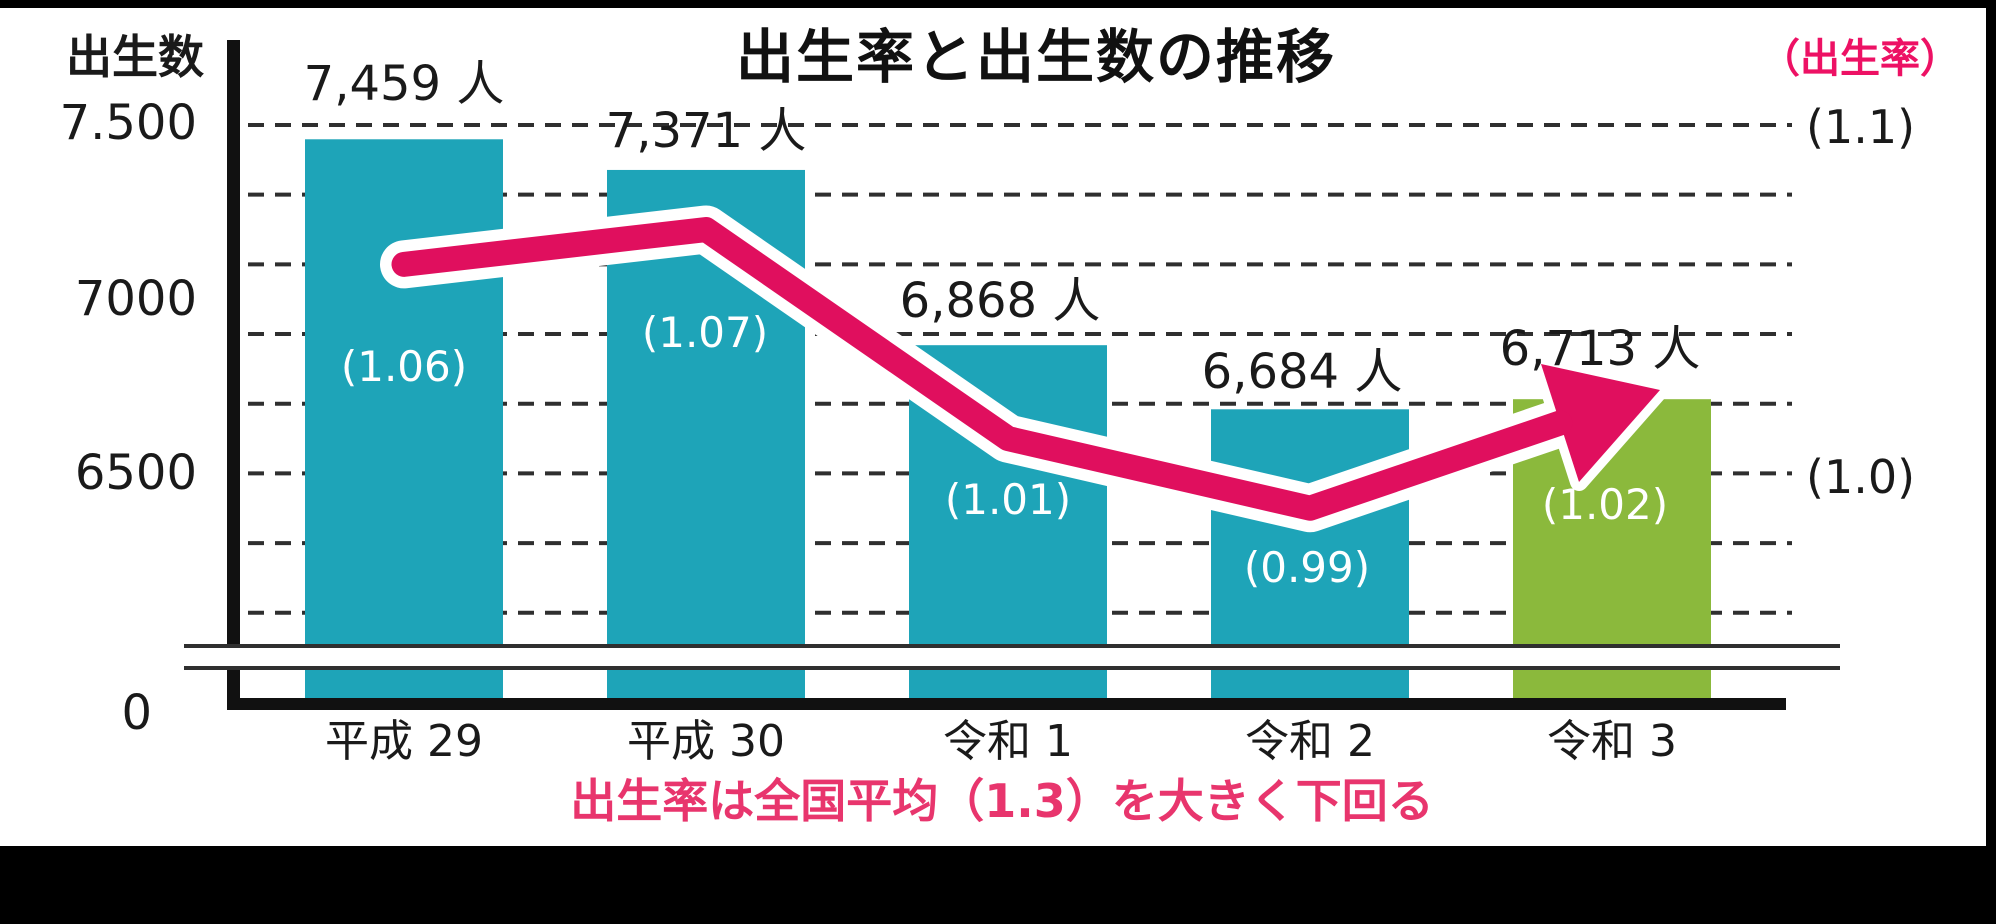 The height and width of the screenshot is (924, 1996). Describe the element at coordinates (706, 741) in the screenshot. I see `category-label-2: 平成 30` at that location.